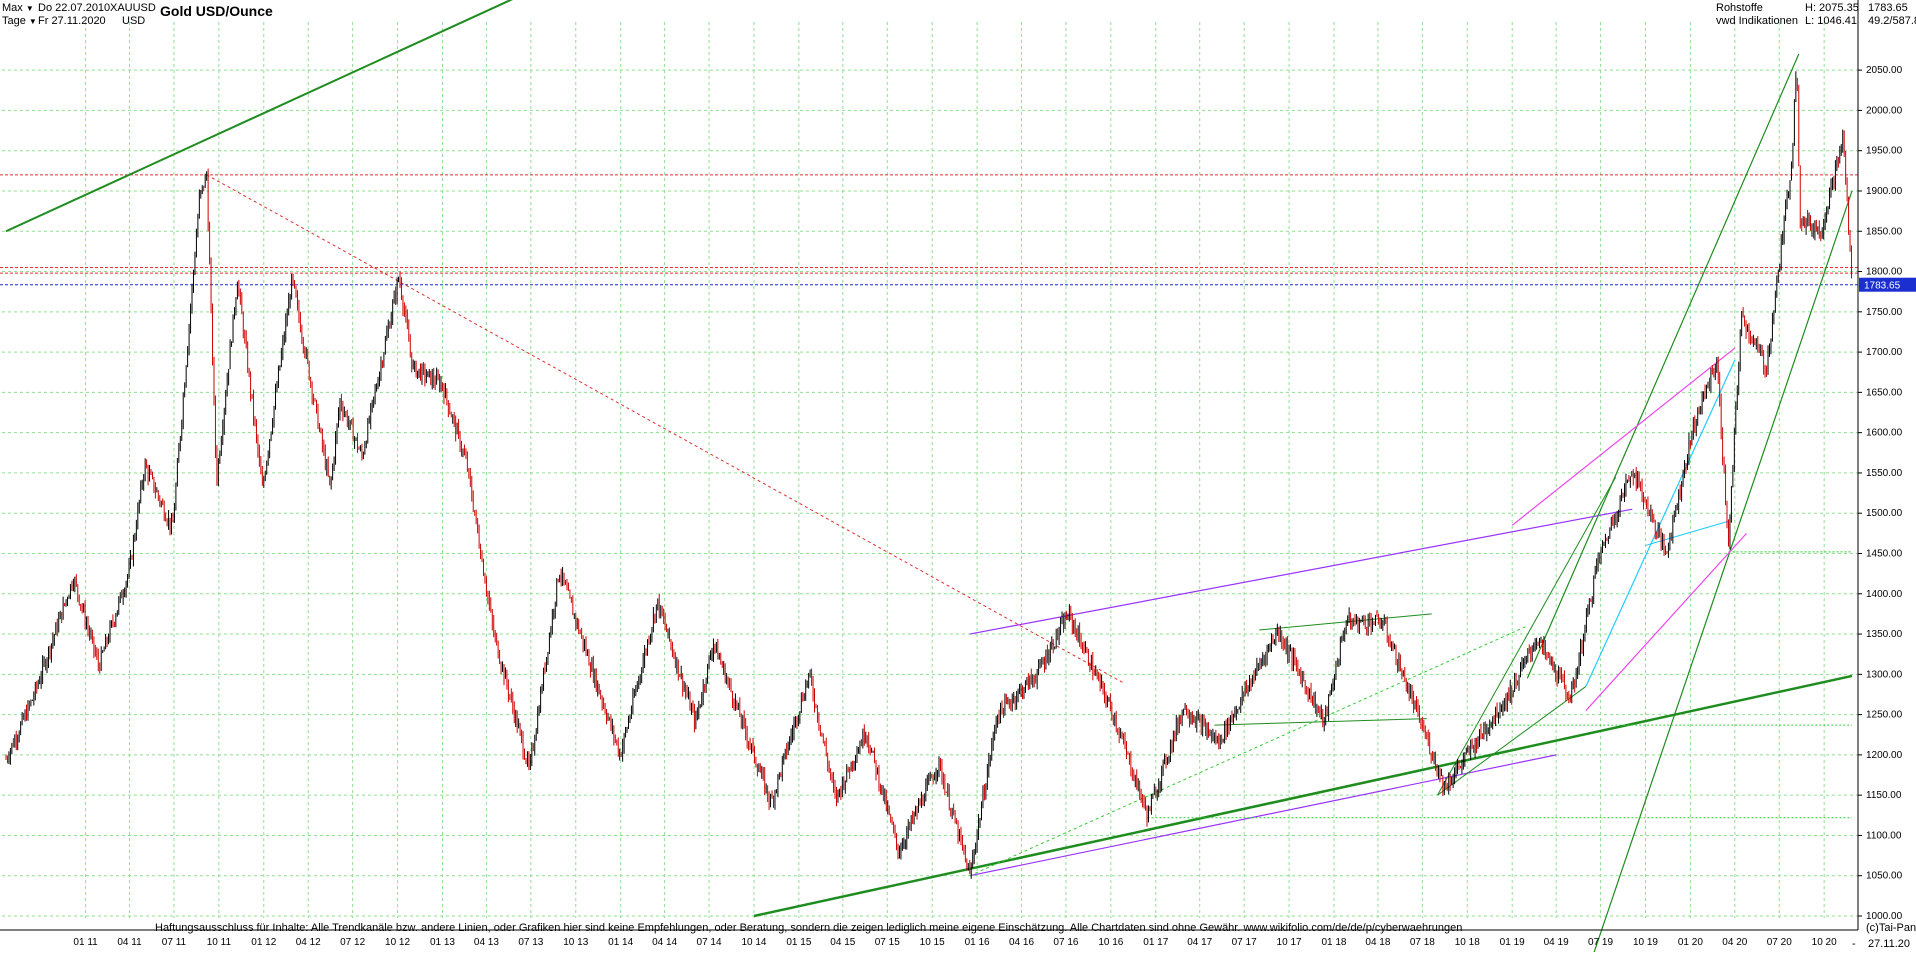 This screenshot has height=957, width=1916. I want to click on y-tick-label: 1650.00, so click(1884, 392).